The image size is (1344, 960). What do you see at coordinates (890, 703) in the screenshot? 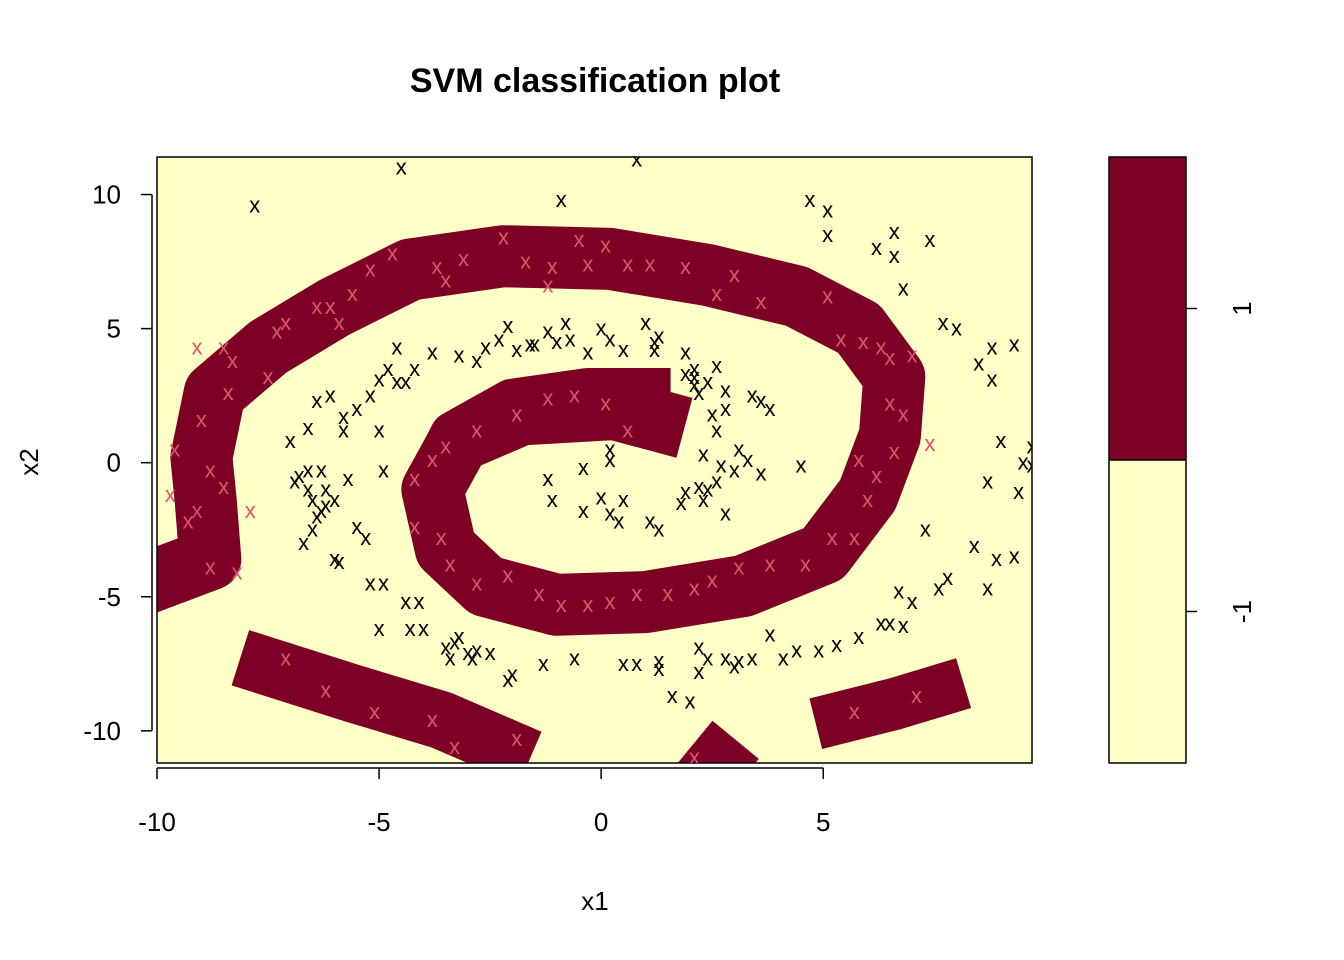
I see `region-positive-lower-right` at bounding box center [890, 703].